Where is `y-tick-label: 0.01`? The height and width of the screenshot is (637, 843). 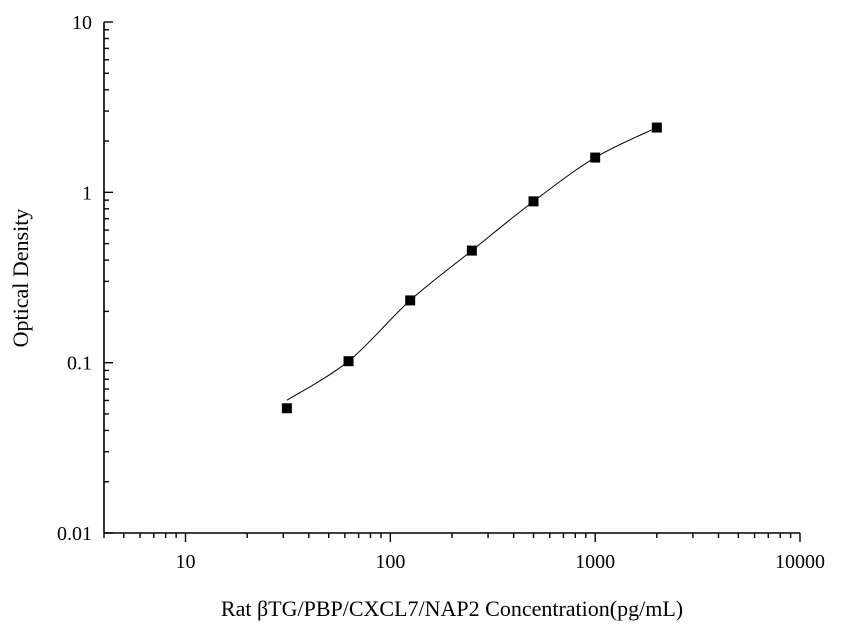 y-tick-label: 0.01 is located at coordinates (74, 534).